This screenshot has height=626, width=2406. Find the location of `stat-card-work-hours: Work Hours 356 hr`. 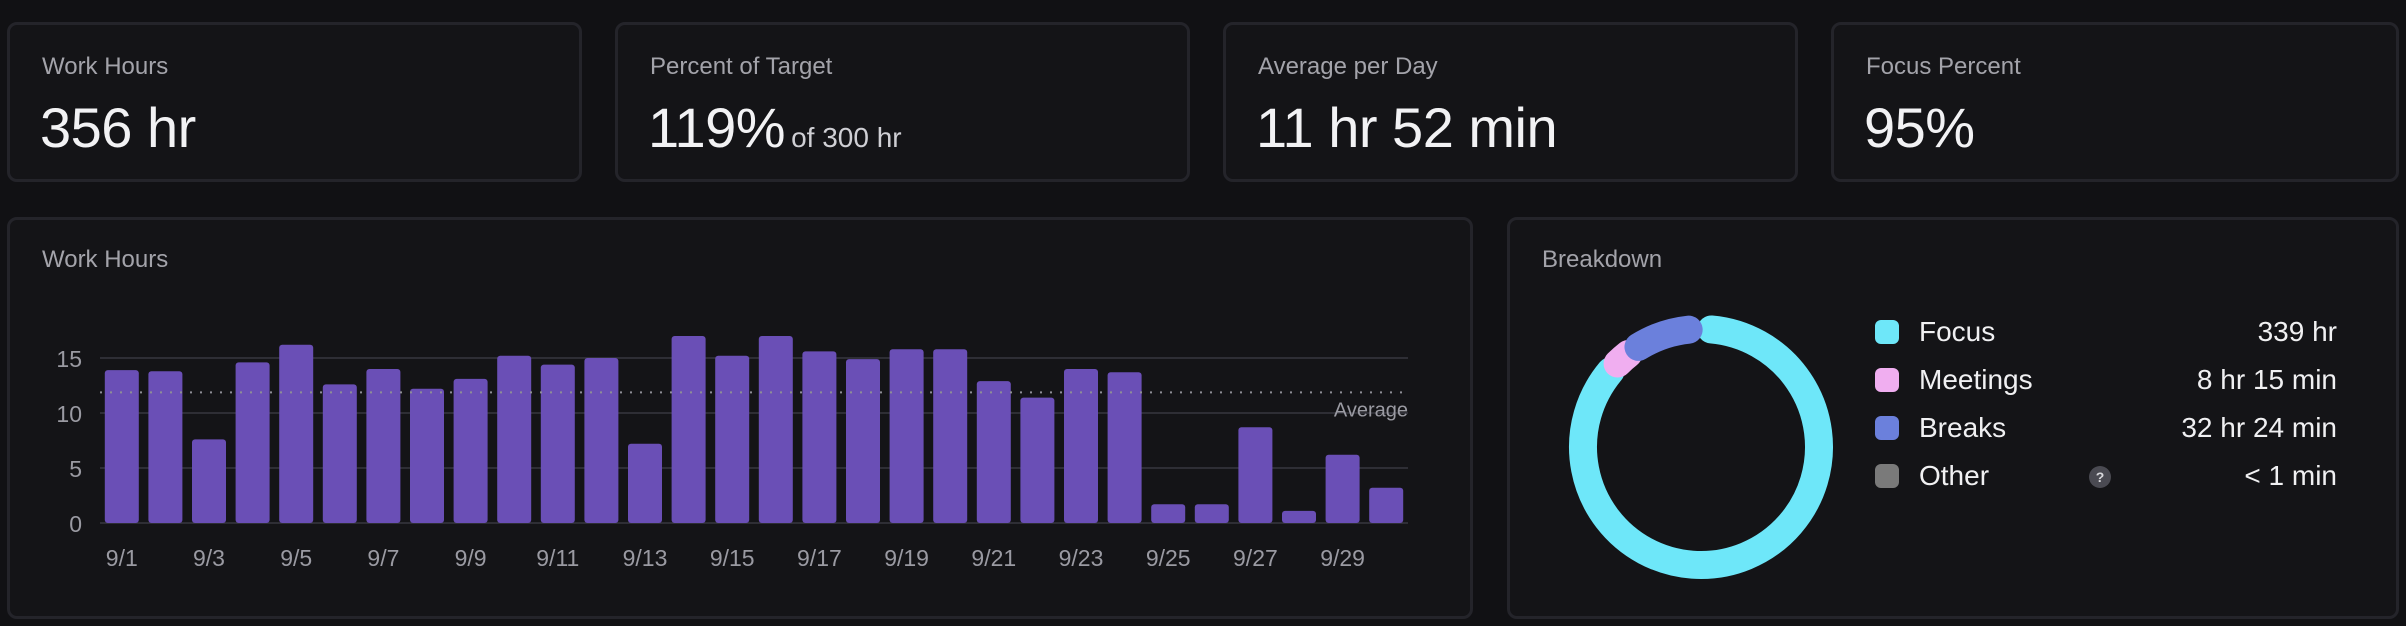

stat-card-work-hours: Work Hours 356 hr is located at coordinates (294, 102).